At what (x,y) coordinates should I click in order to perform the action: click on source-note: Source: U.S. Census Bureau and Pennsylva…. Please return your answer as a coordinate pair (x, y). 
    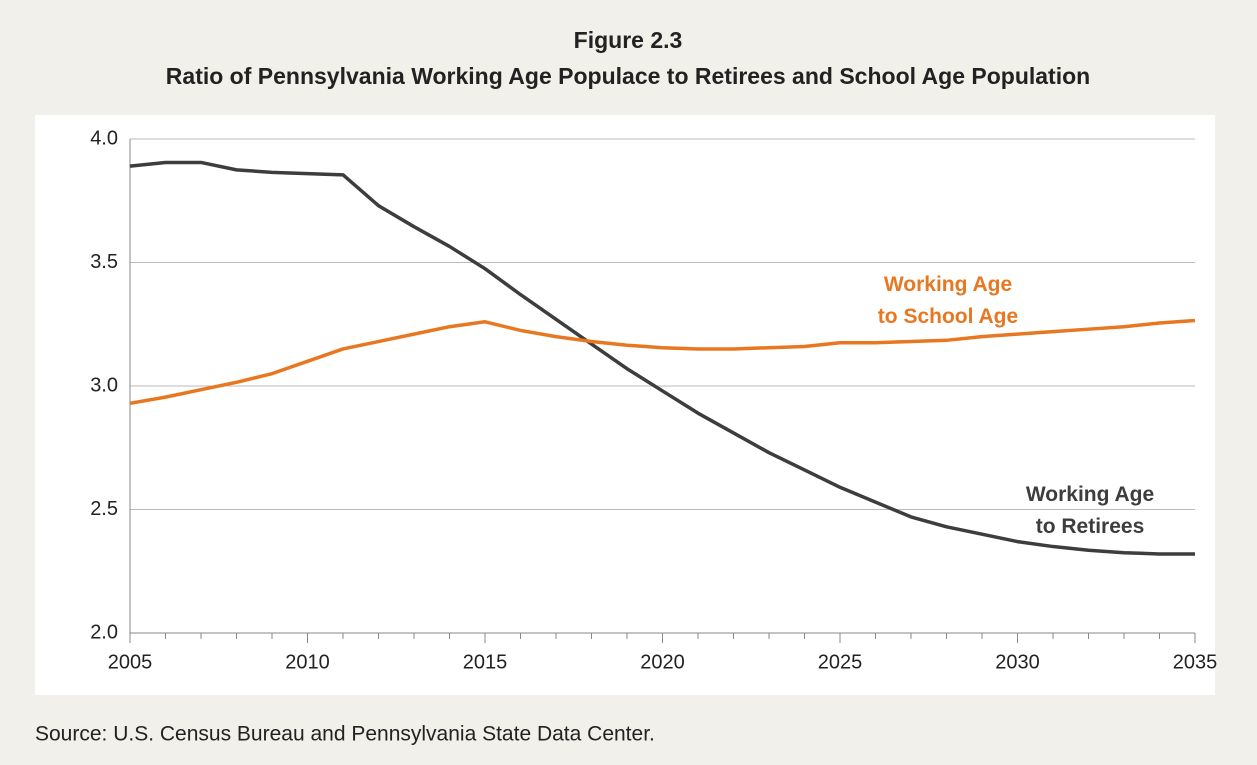
    Looking at the image, I should click on (345, 734).